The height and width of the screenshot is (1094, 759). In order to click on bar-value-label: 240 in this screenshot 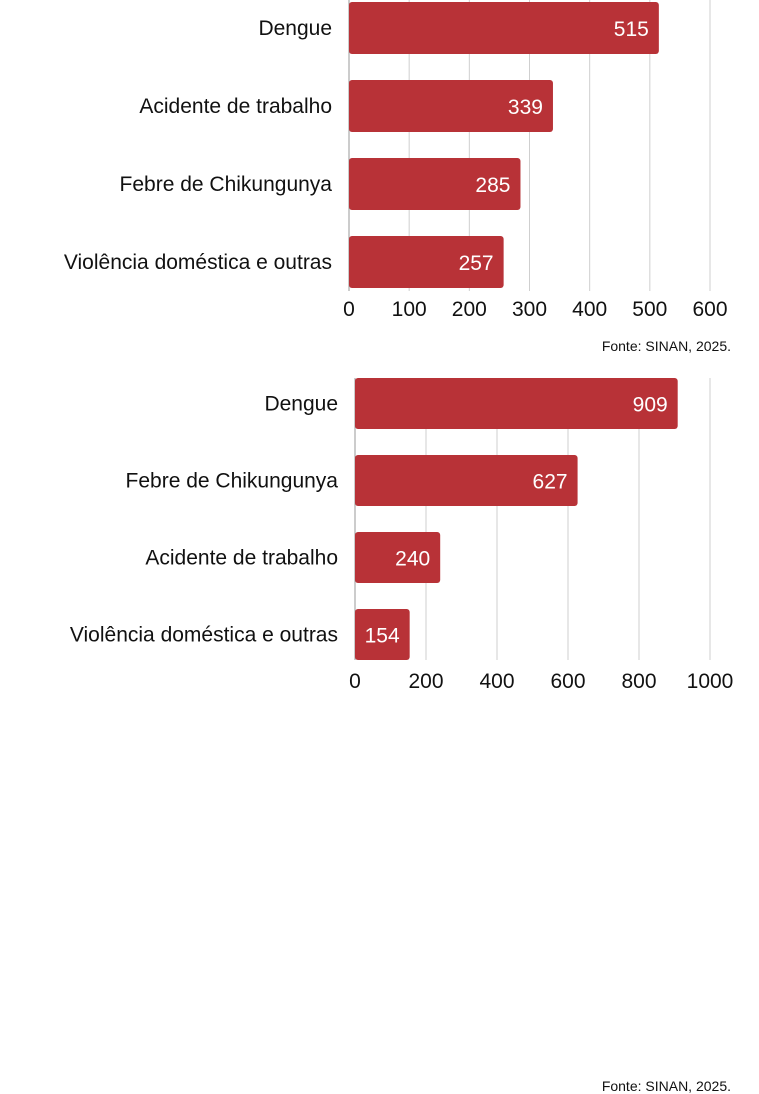, I will do `click(412, 559)`.